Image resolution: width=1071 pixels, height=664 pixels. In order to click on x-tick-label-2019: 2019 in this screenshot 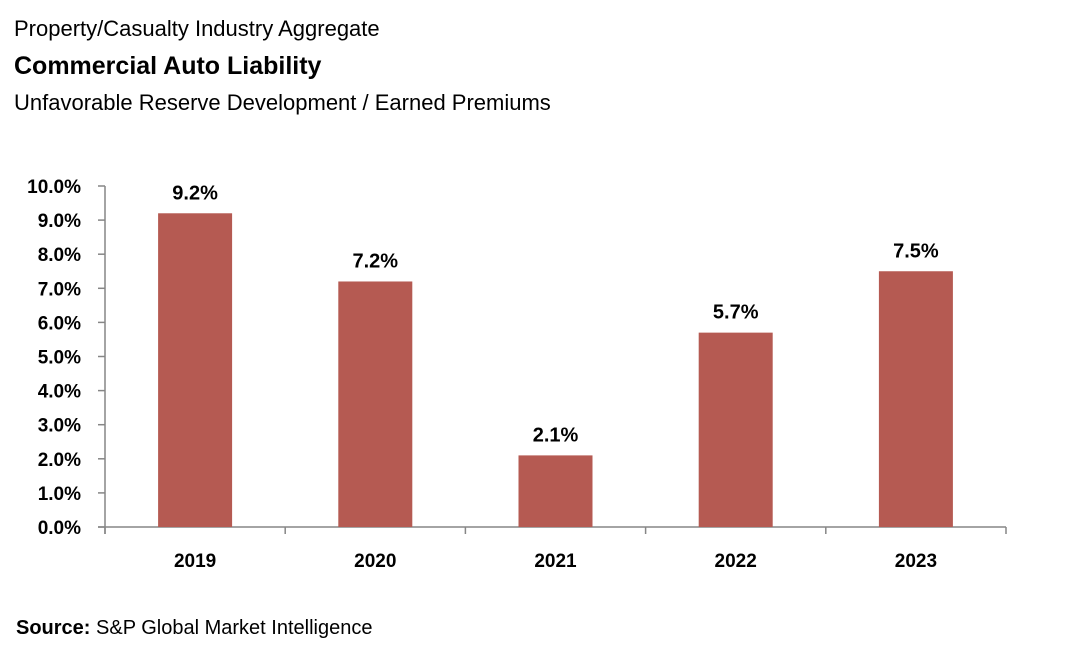, I will do `click(195, 561)`.